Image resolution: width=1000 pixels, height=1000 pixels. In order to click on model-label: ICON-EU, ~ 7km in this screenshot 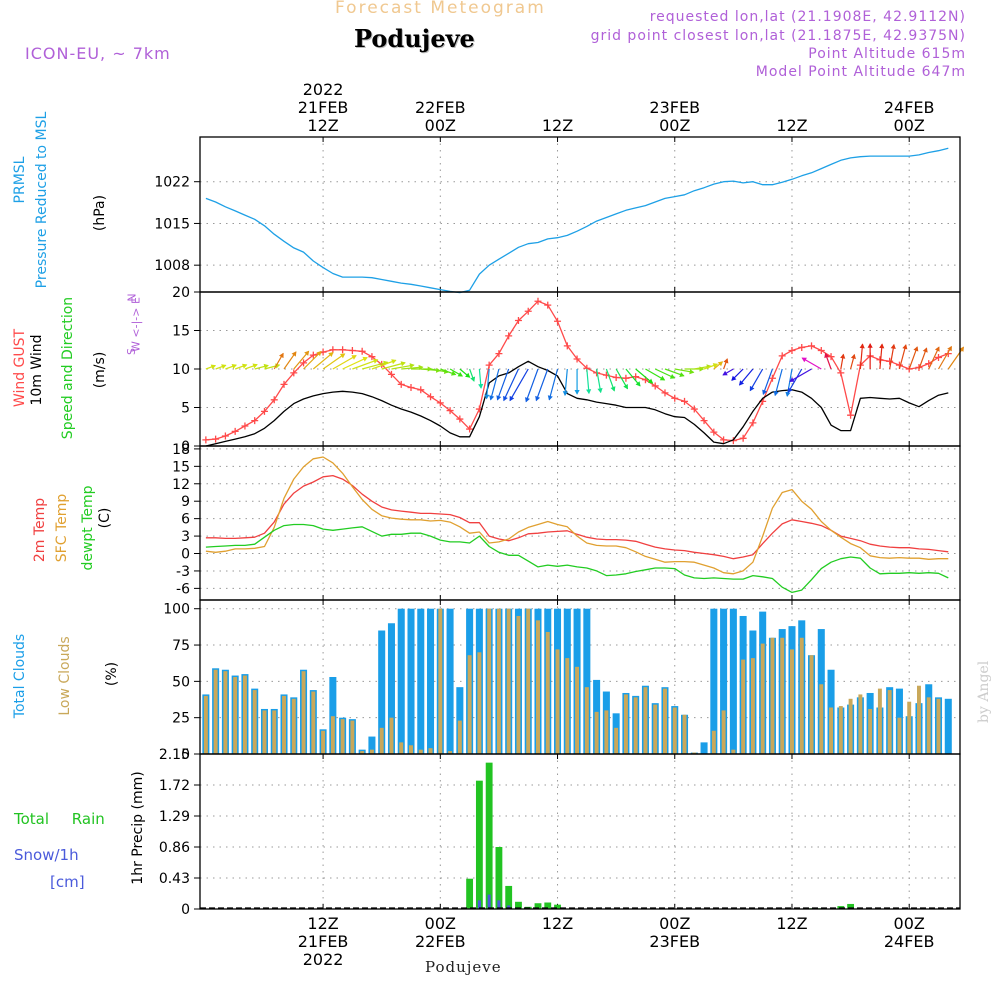, I will do `click(98, 53)`.